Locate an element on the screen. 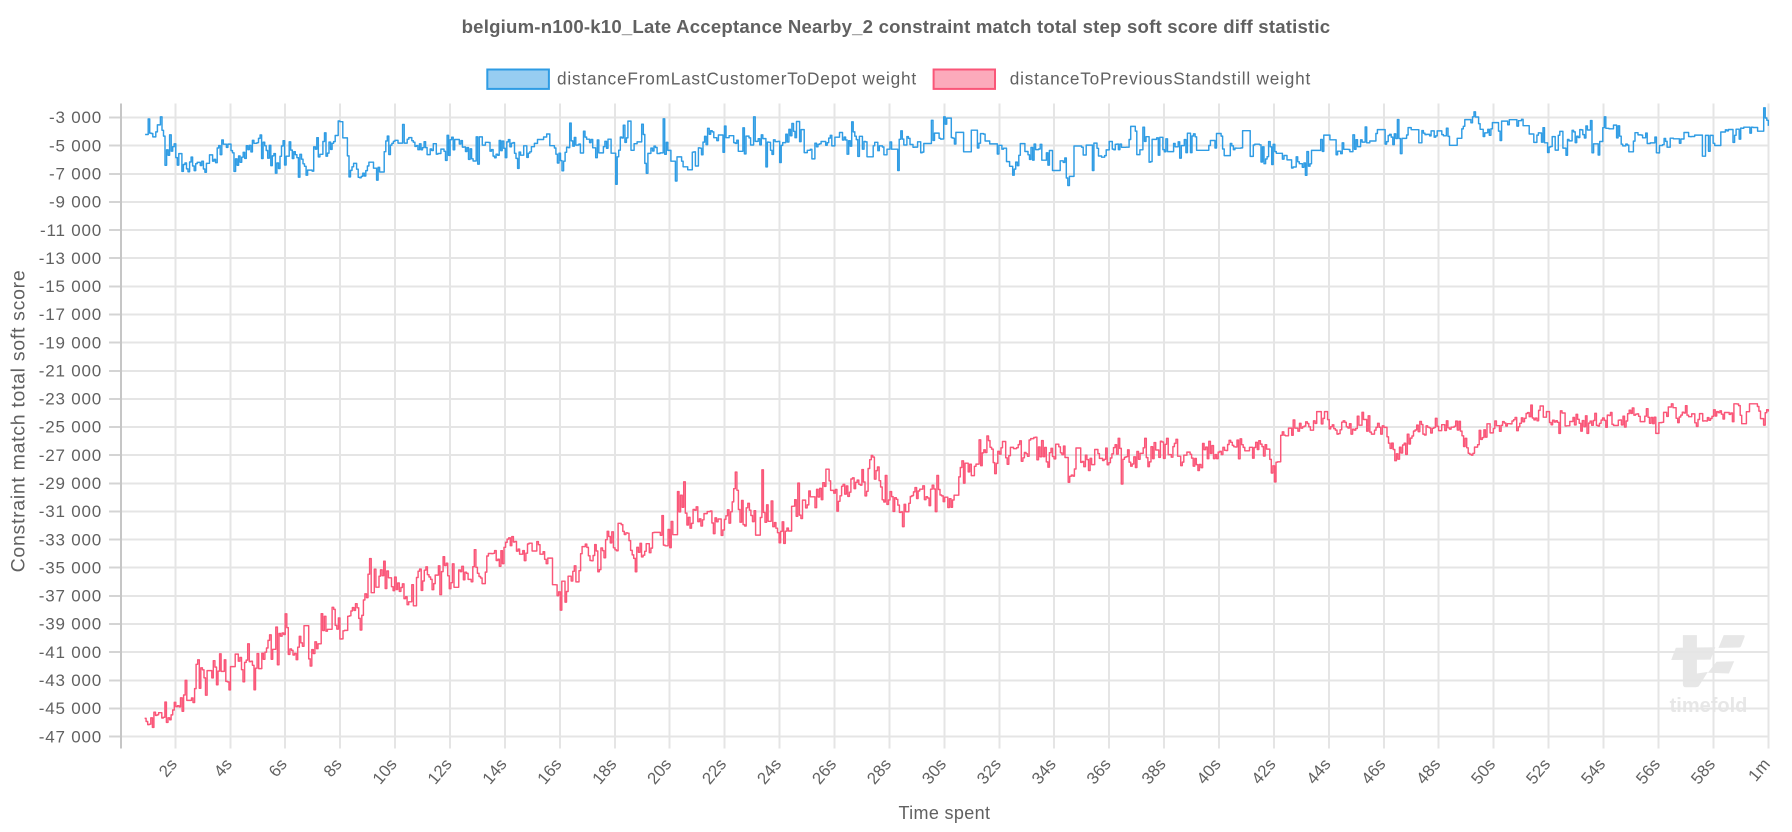 The image size is (1792, 832). svg-text: 44s is located at coordinates (1319, 771).